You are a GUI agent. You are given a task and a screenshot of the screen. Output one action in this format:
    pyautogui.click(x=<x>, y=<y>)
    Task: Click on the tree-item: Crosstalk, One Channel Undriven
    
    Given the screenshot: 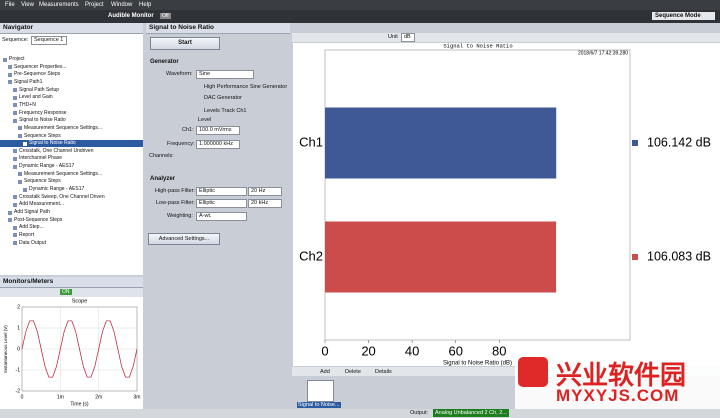 What is the action you would take?
    pyautogui.click(x=56, y=150)
    